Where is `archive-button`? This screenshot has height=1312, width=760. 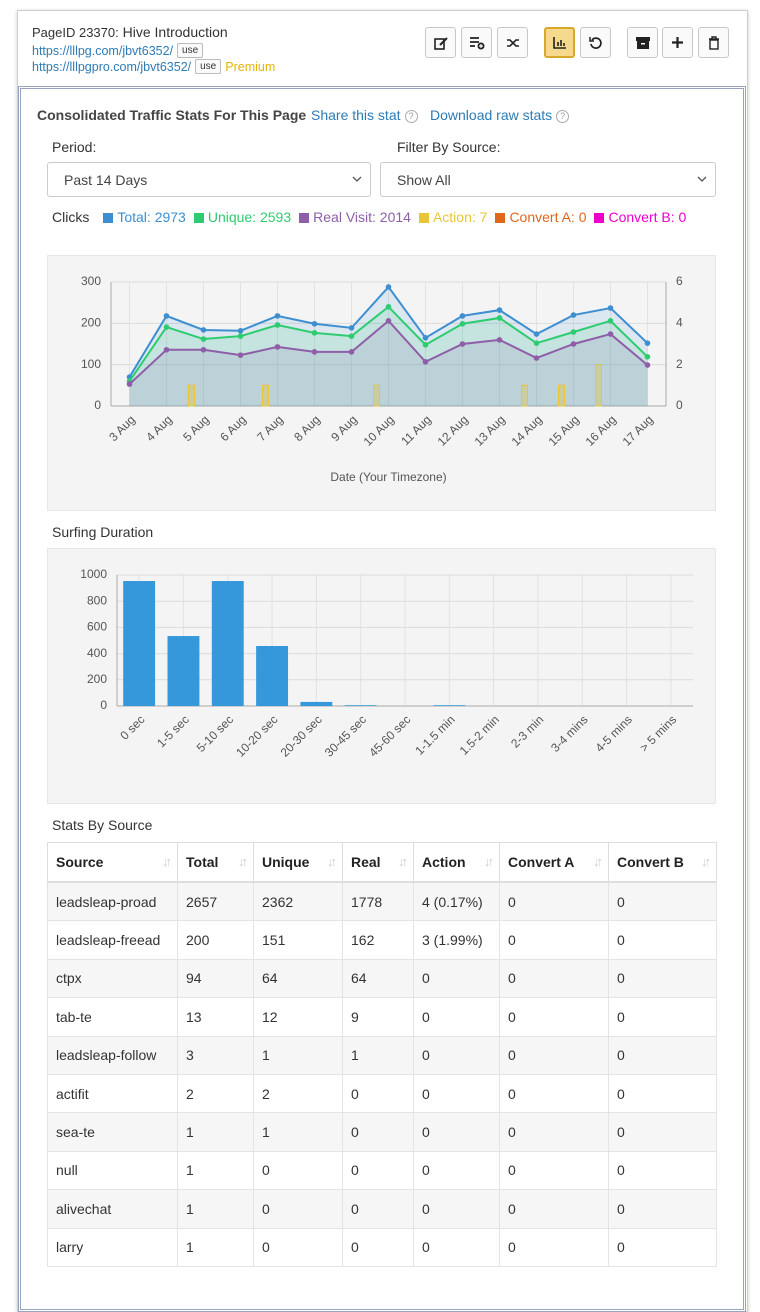 archive-button is located at coordinates (642, 42).